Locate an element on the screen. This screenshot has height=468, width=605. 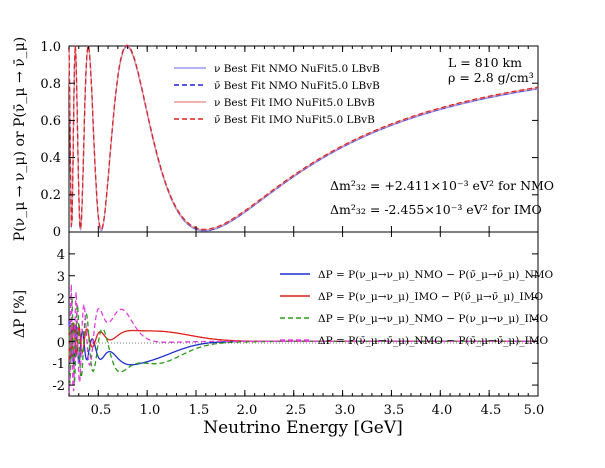
xtick-label: 0.5 is located at coordinates (101, 410).